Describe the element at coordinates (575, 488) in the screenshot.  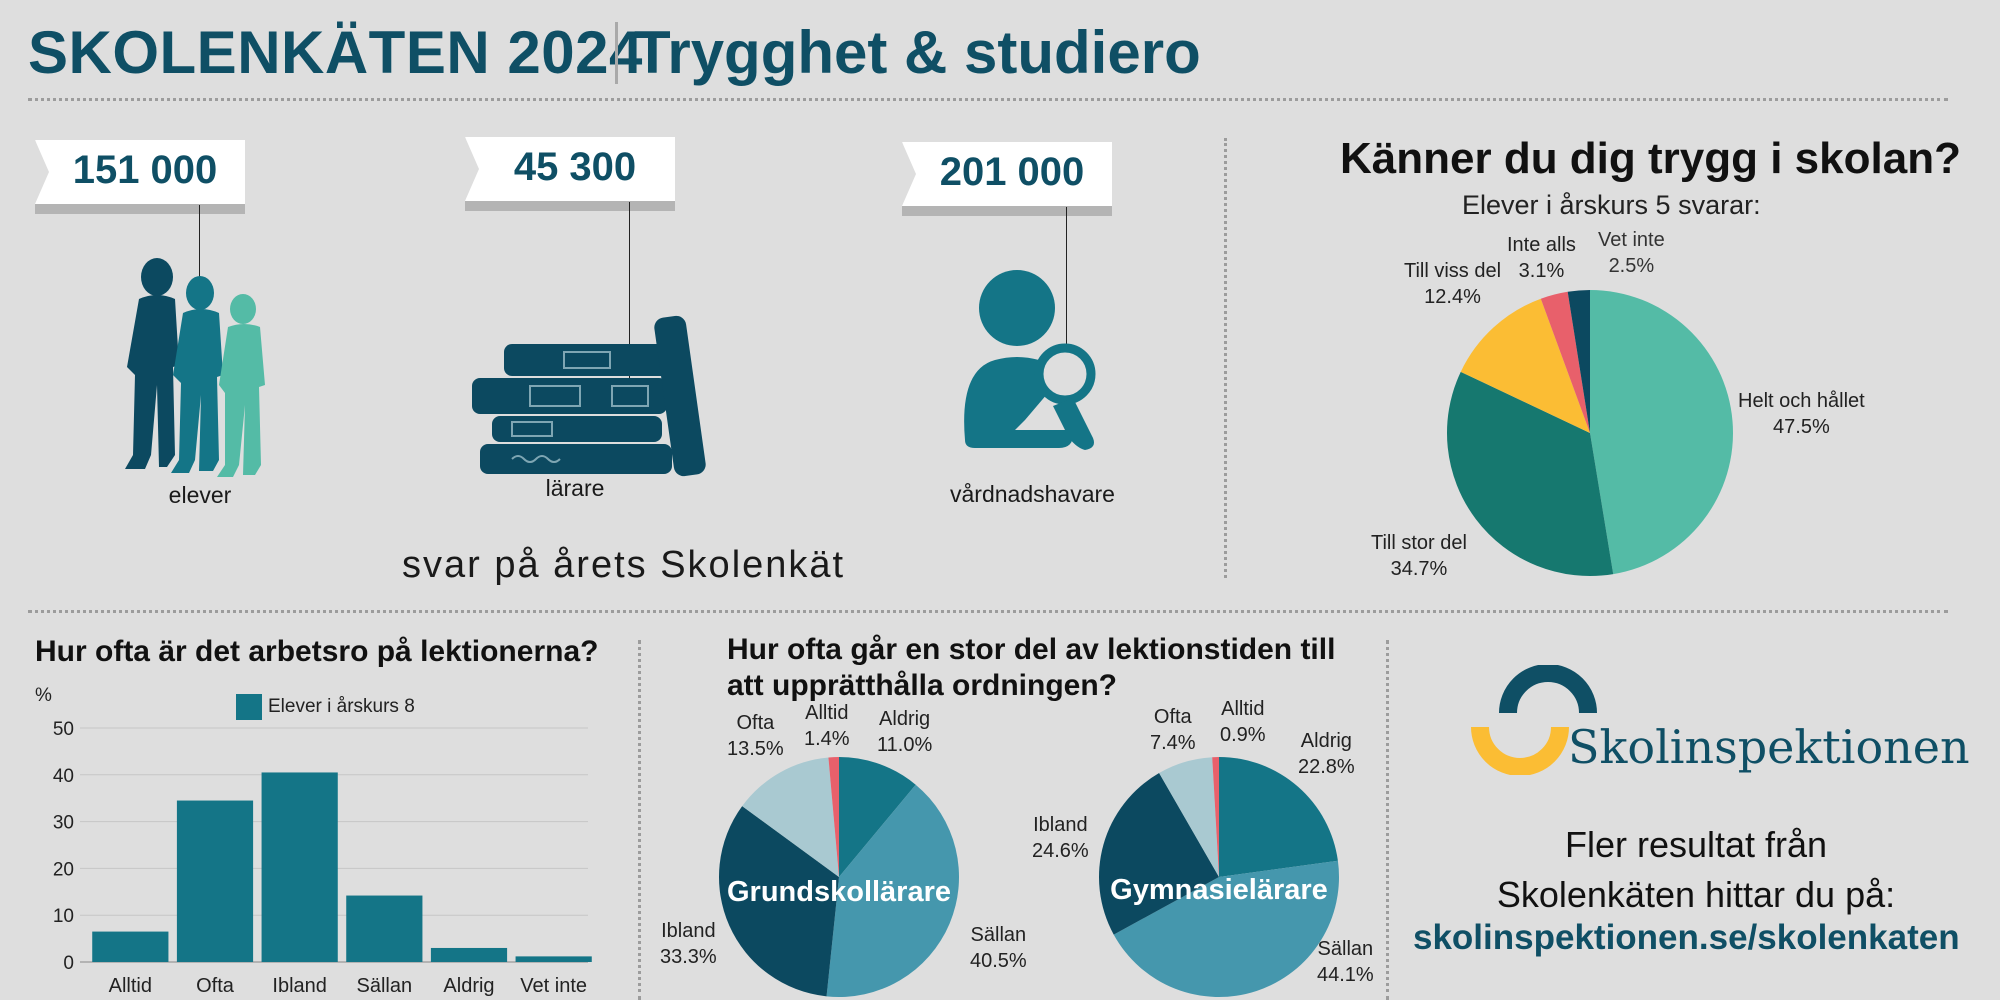
I see `respondent-label-teachers: lärare` at that location.